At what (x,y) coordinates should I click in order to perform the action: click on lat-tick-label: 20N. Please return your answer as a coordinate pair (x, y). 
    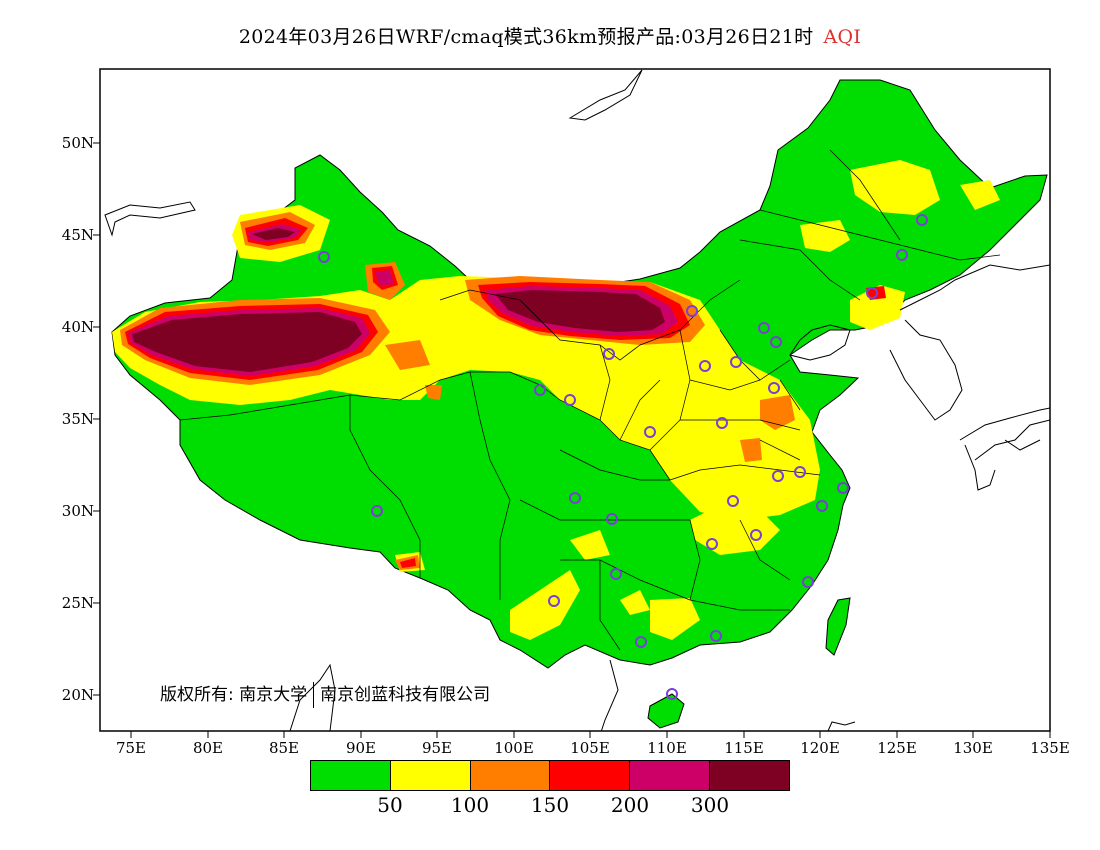
    Looking at the image, I should click on (77, 695).